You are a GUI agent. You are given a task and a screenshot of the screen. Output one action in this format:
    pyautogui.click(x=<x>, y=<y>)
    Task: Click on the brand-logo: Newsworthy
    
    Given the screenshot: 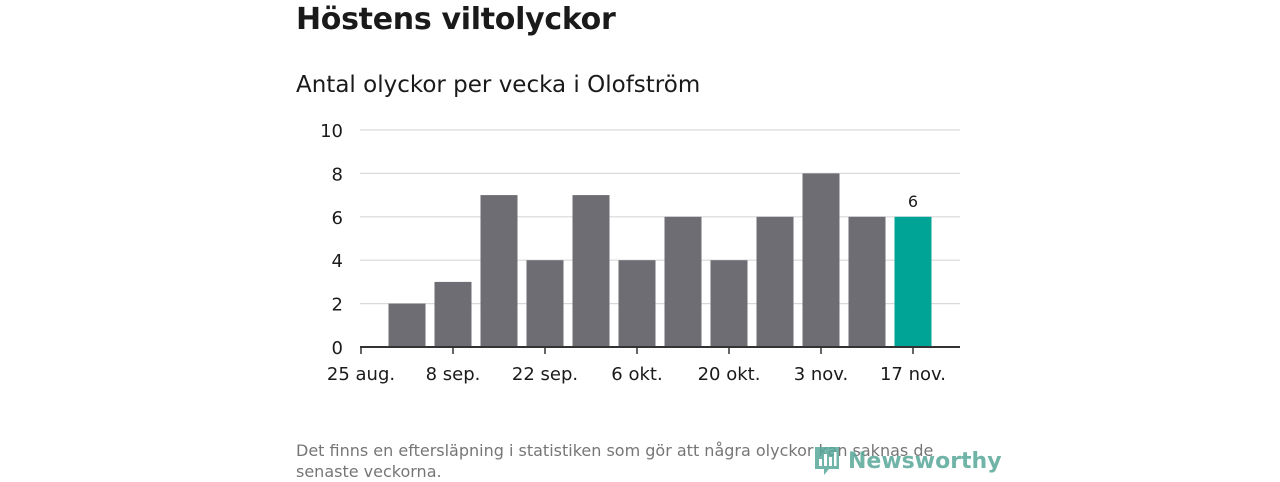 What is the action you would take?
    pyautogui.click(x=907, y=461)
    